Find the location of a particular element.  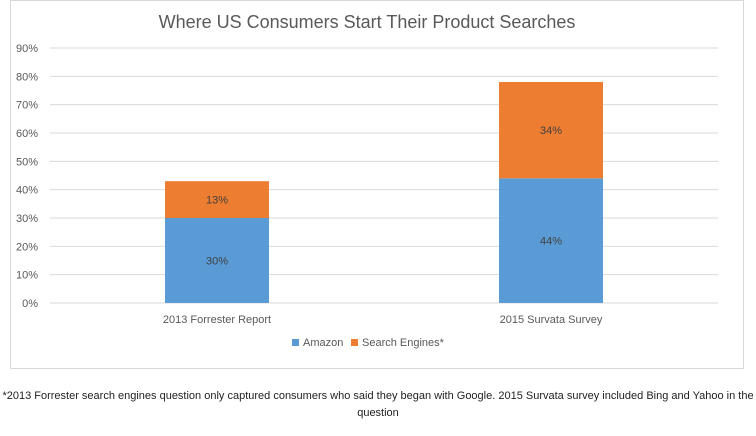

x-axis-ticks: 2013 Forrester Report 2015 Survata Survey is located at coordinates (383, 320).